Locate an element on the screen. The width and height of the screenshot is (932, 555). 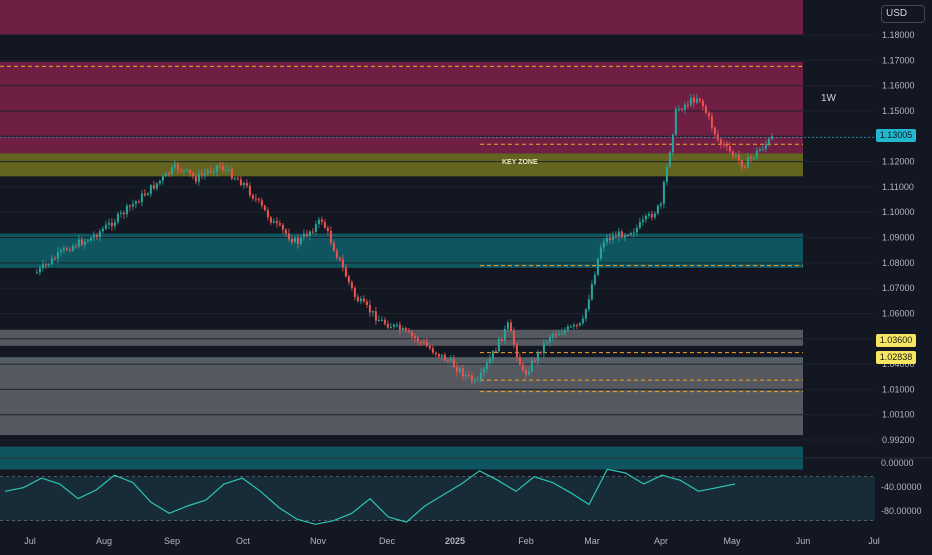
y-tick-label: 1.15000 is located at coordinates (898, 111).